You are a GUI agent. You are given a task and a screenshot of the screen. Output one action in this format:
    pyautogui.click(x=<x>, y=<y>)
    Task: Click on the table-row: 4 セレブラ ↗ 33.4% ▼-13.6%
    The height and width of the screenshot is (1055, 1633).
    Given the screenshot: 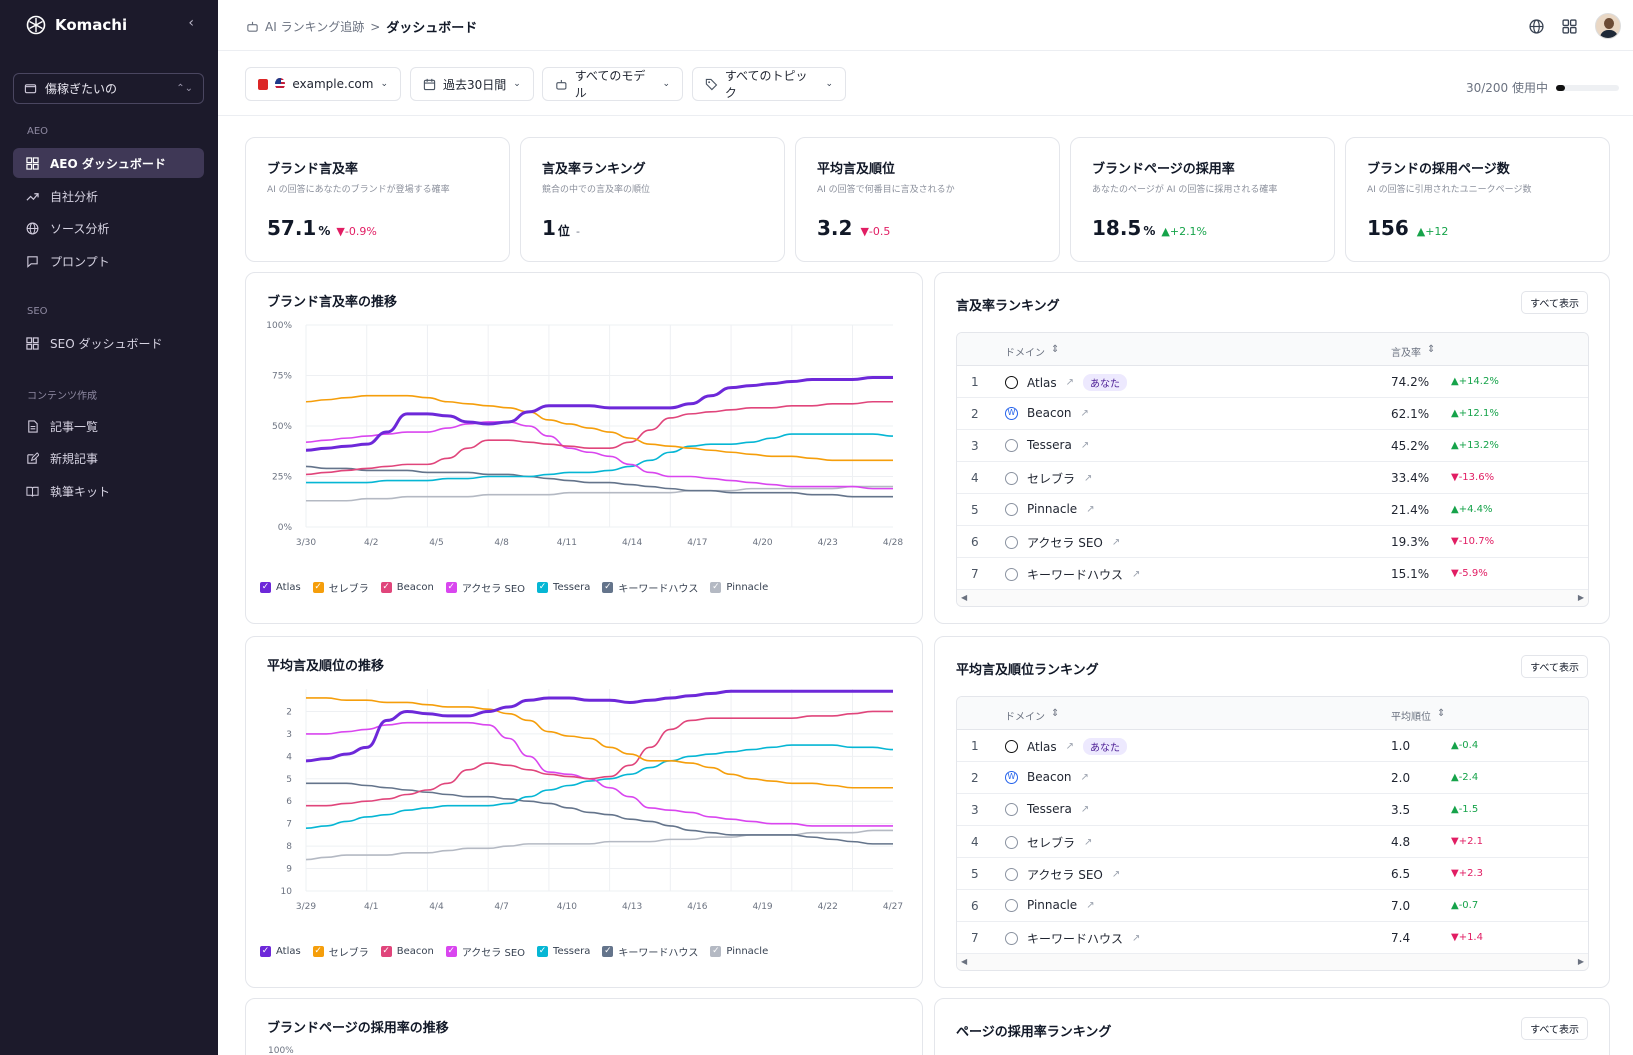 What is the action you would take?
    pyautogui.click(x=1272, y=478)
    